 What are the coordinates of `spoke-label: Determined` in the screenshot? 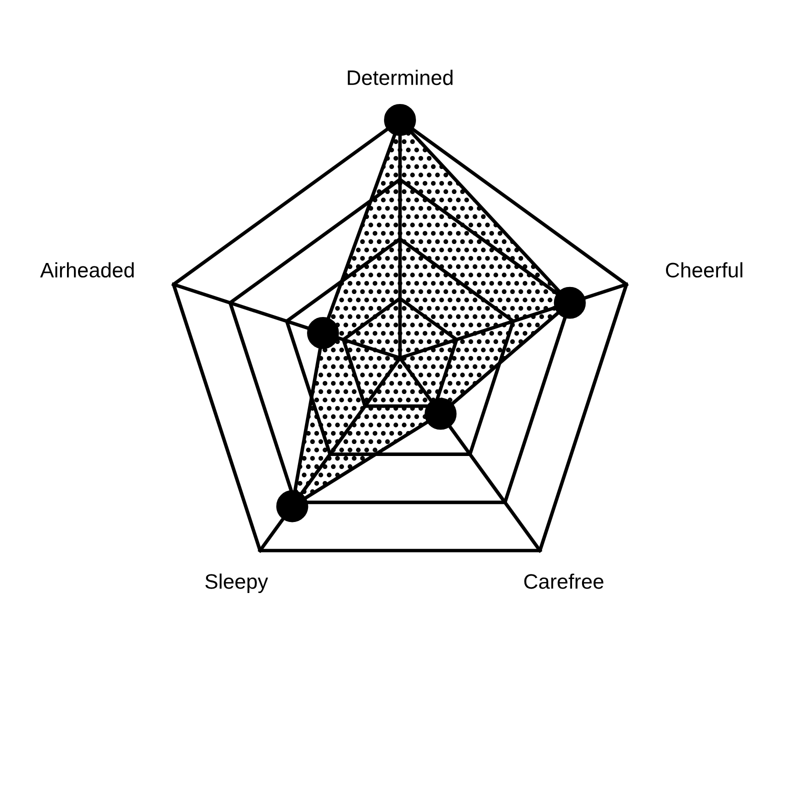 It's located at (400, 78).